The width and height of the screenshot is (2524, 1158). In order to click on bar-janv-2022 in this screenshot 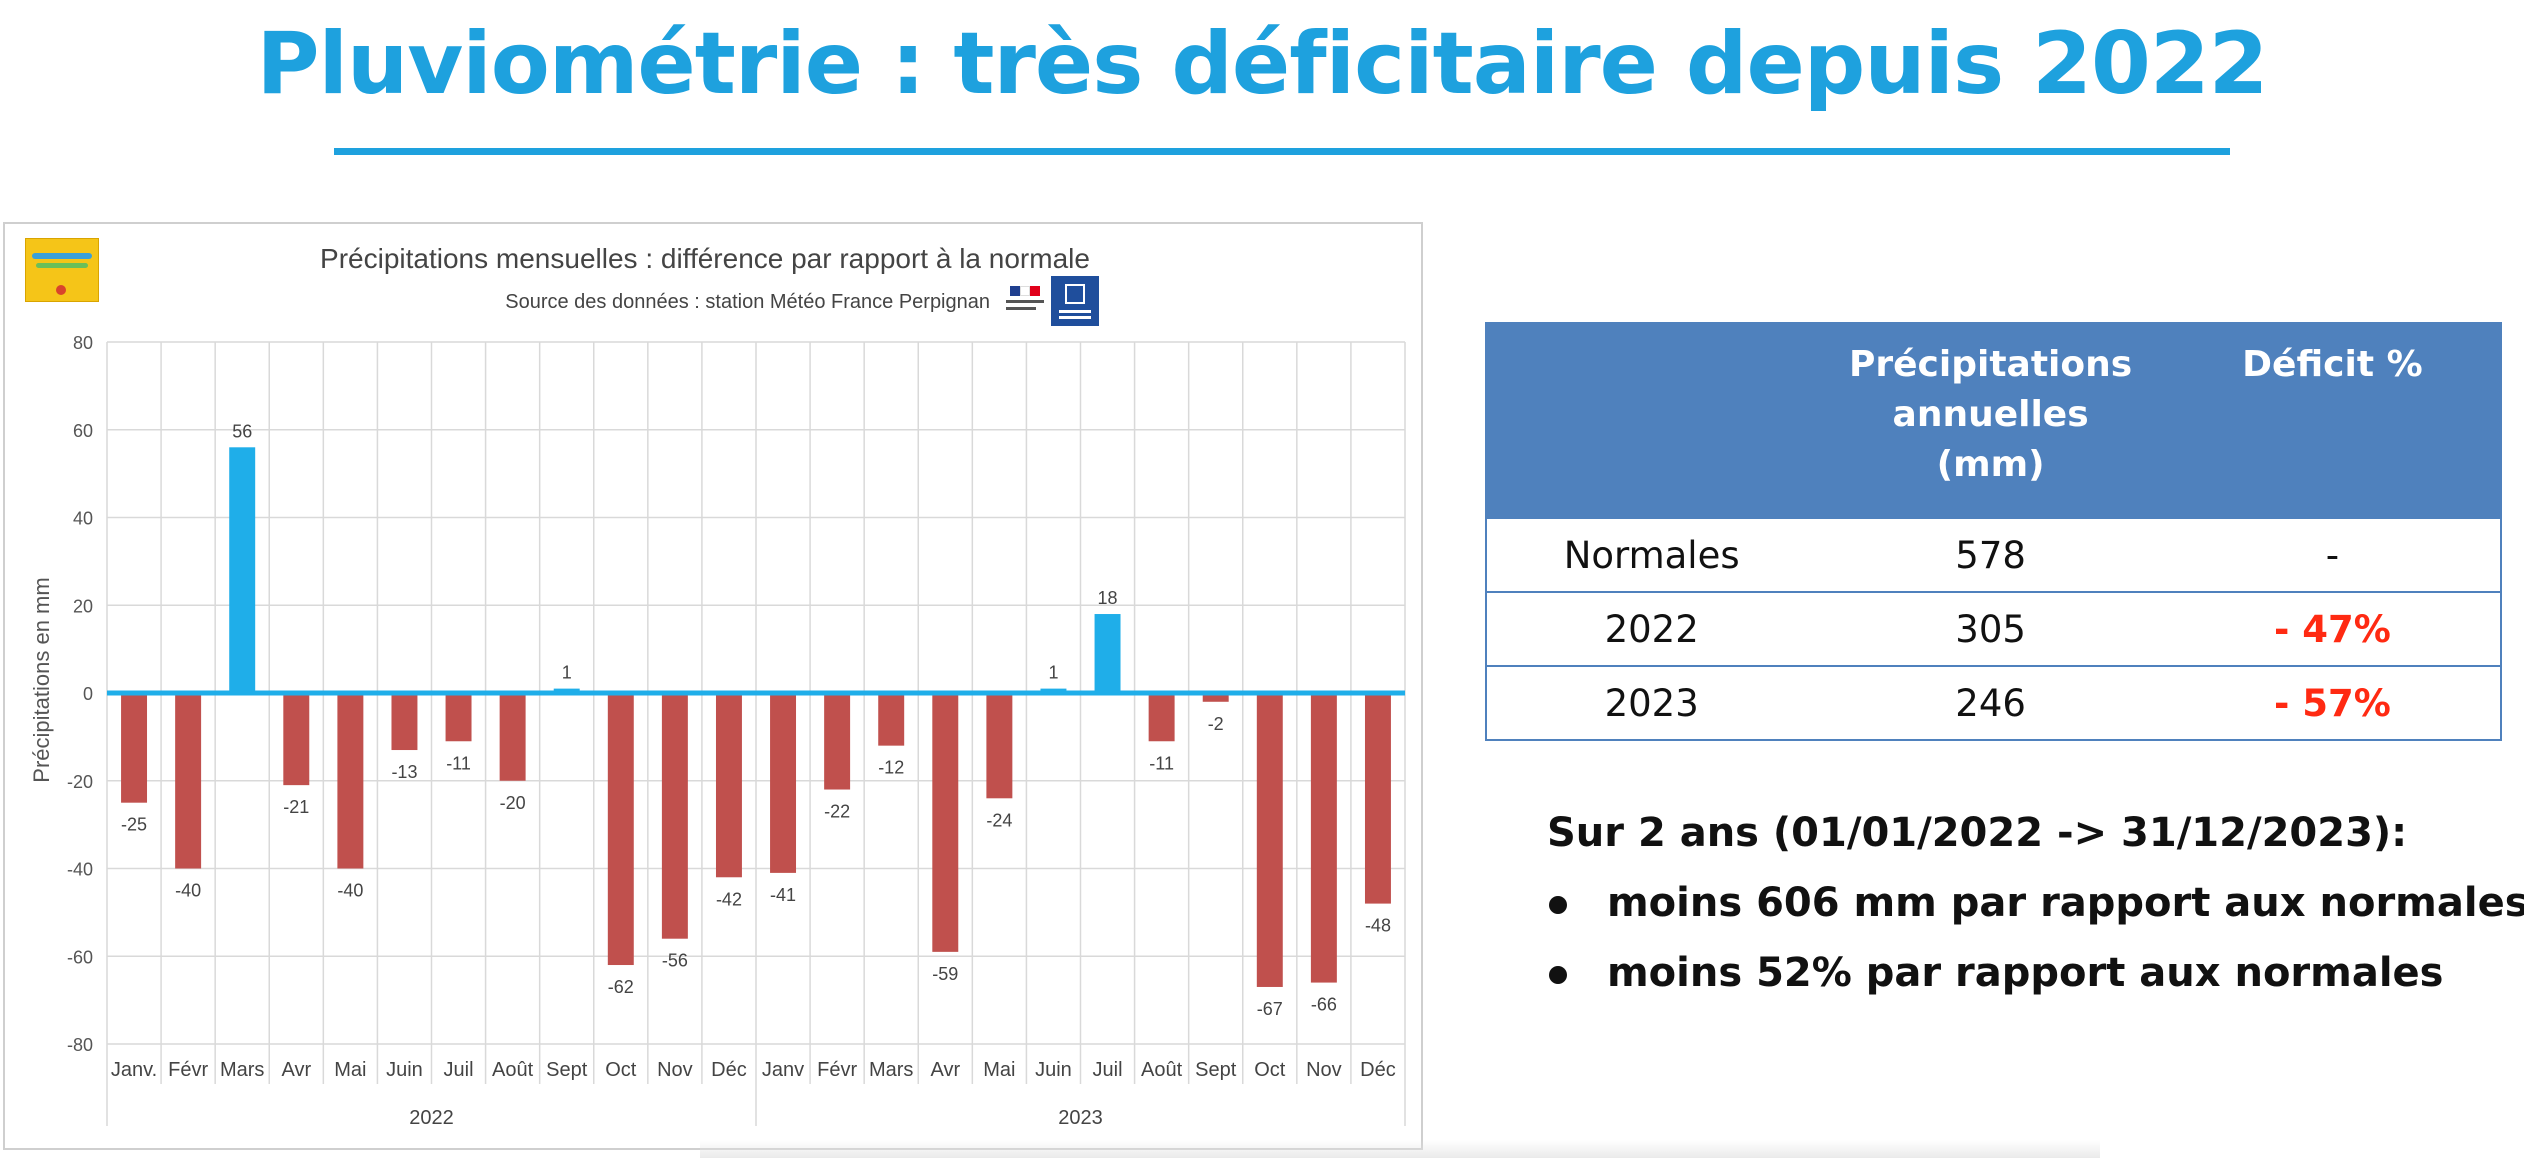, I will do `click(134, 748)`.